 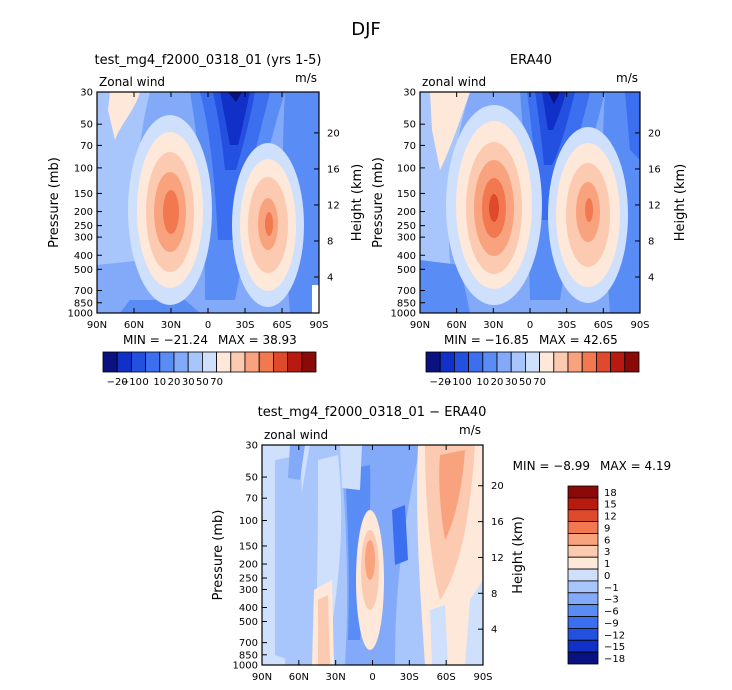 I want to click on colorbar-label: 12, so click(x=610, y=517).